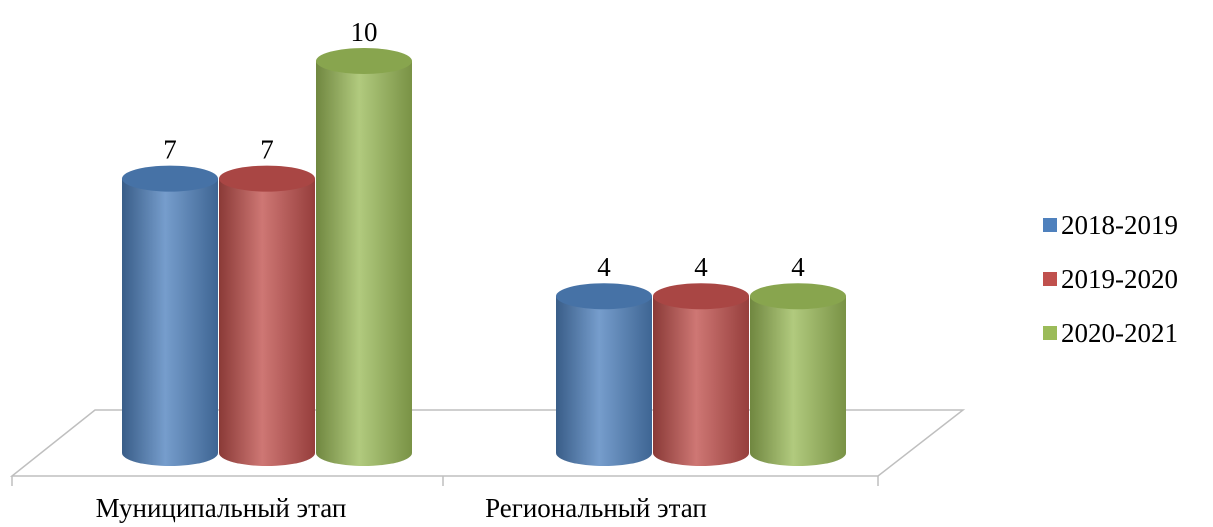  Describe the element at coordinates (1119, 278) in the screenshot. I see `legend-label: 2019-2020` at that location.